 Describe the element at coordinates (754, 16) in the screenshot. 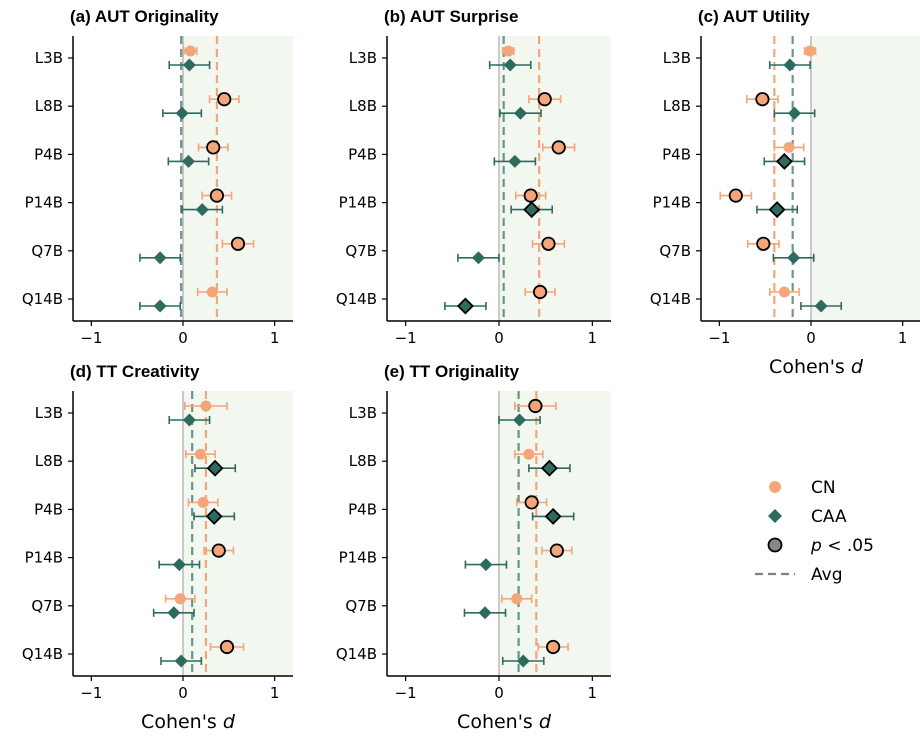

I see `panel-title: (c) AUT Utility` at that location.